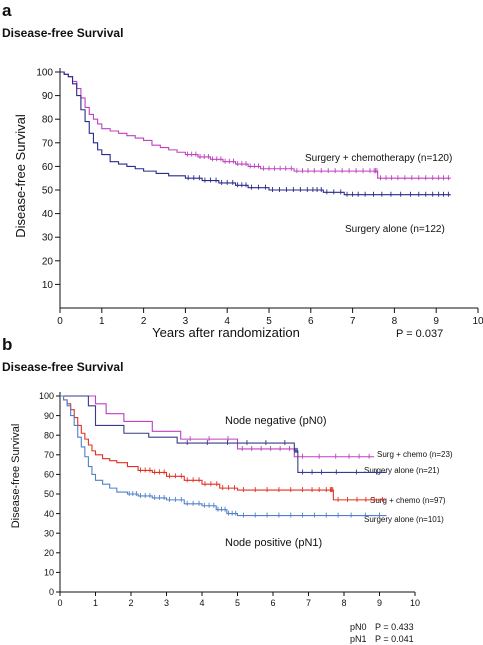 Image resolution: width=483 pixels, height=645 pixels. What do you see at coordinates (217, 426) in the screenshot?
I see `panel-b-series-0-line` at bounding box center [217, 426].